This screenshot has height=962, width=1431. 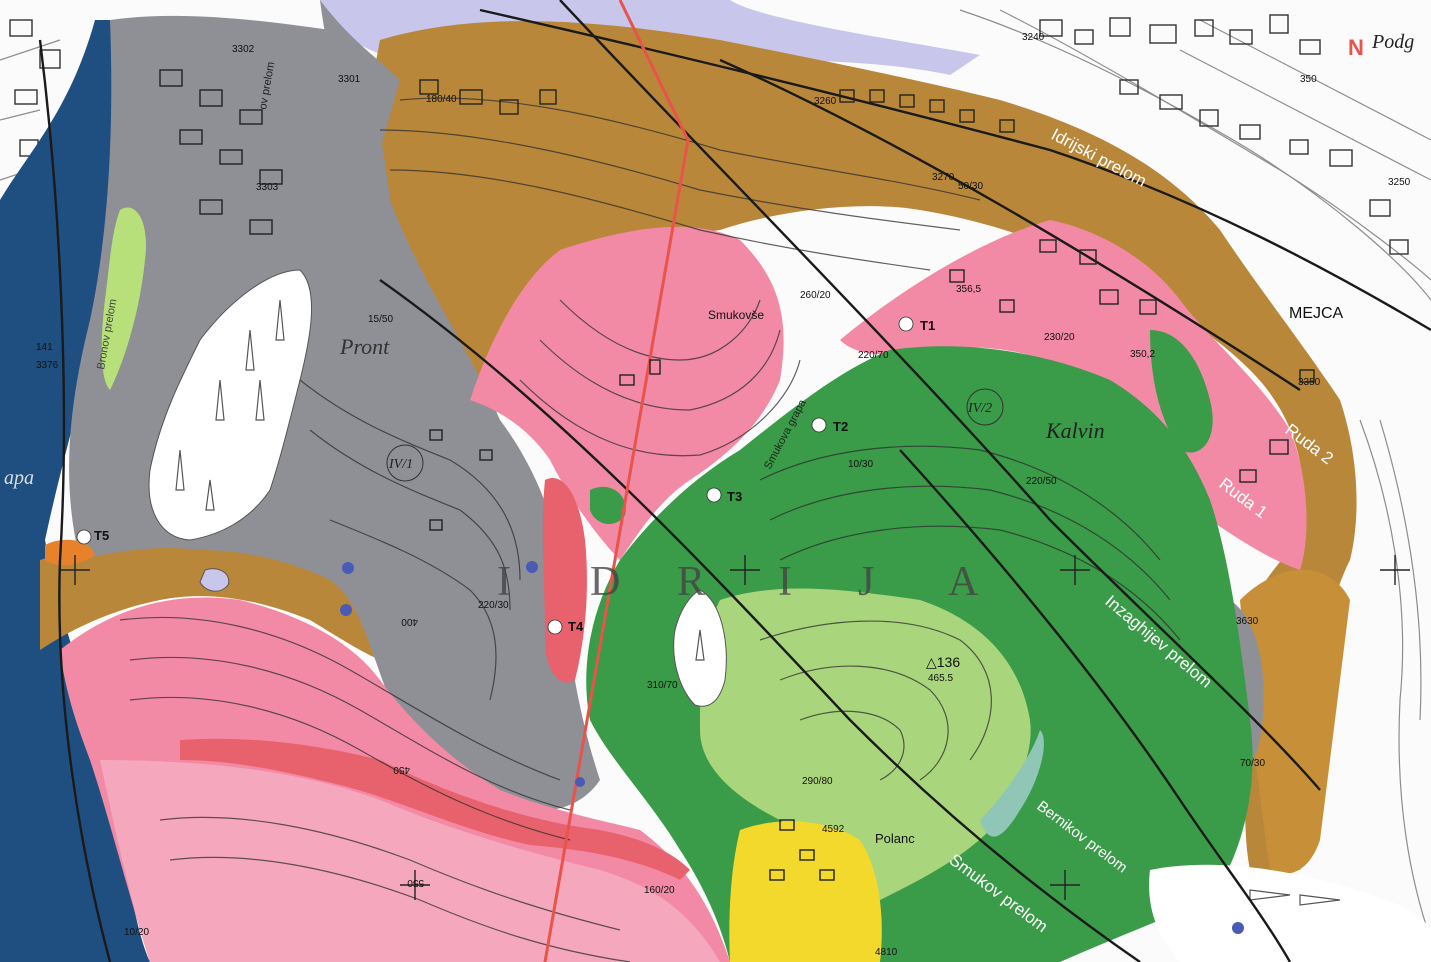 What do you see at coordinates (940, 678) in the screenshot?
I see `label-summit-elev: 465.5` at bounding box center [940, 678].